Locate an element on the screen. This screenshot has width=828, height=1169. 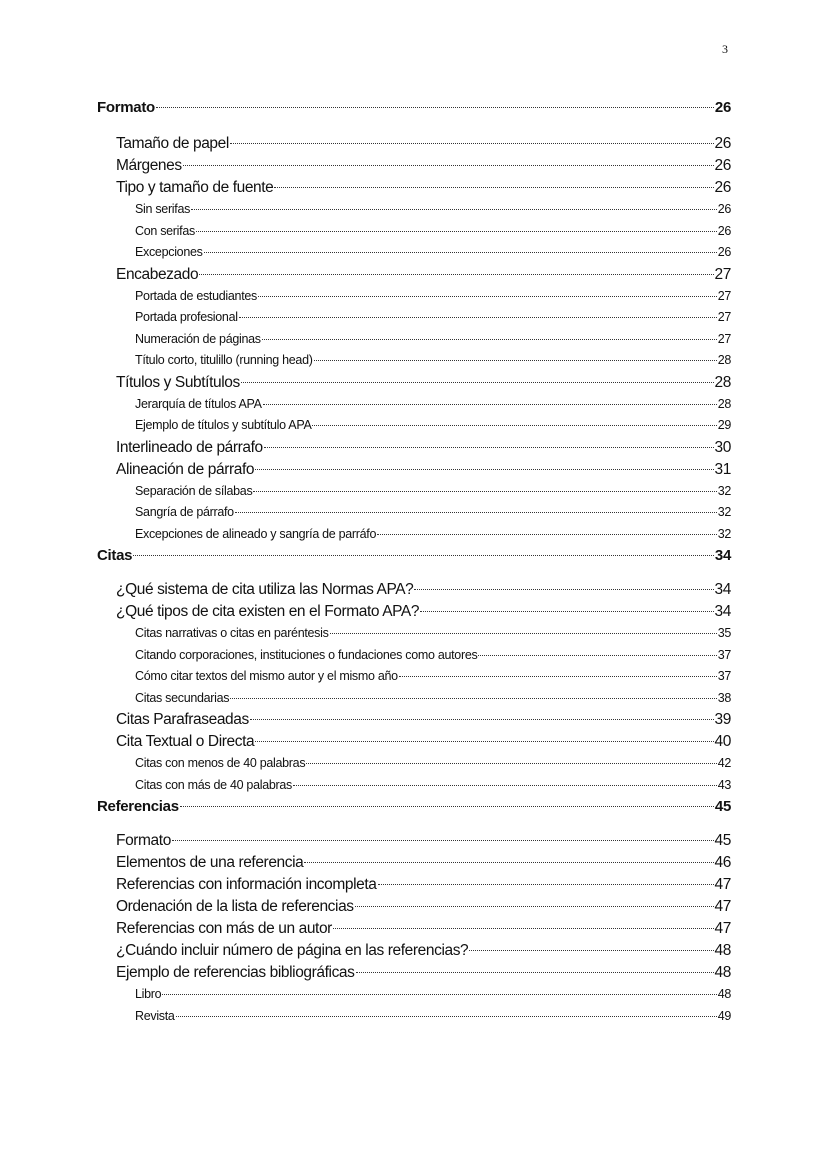
toc-entry: Sangría de párrafo 32 is located at coordinates (414, 513).